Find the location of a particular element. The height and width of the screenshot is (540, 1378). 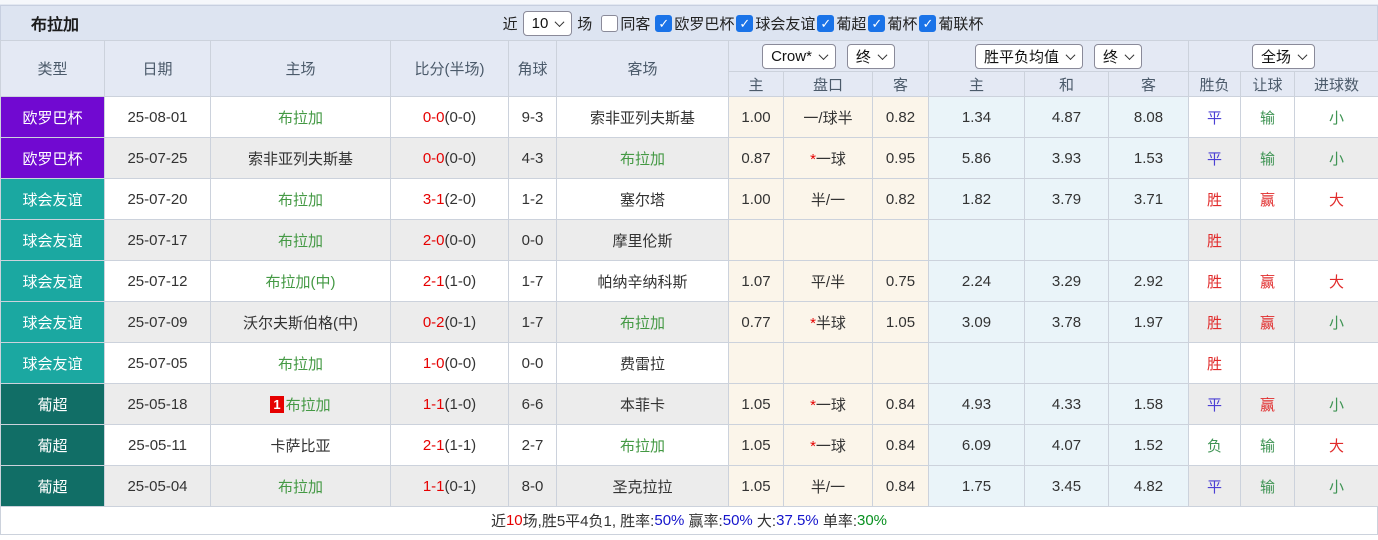

away-team-name: 本菲卡 is located at coordinates (642, 405).